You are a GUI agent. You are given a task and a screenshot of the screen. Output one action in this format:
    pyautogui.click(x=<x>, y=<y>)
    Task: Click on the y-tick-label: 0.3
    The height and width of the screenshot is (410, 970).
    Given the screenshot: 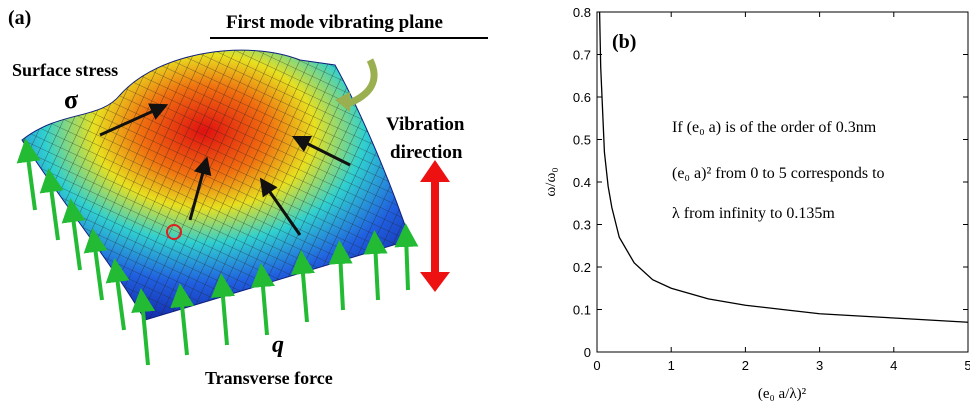 What is the action you would take?
    pyautogui.click(x=582, y=225)
    